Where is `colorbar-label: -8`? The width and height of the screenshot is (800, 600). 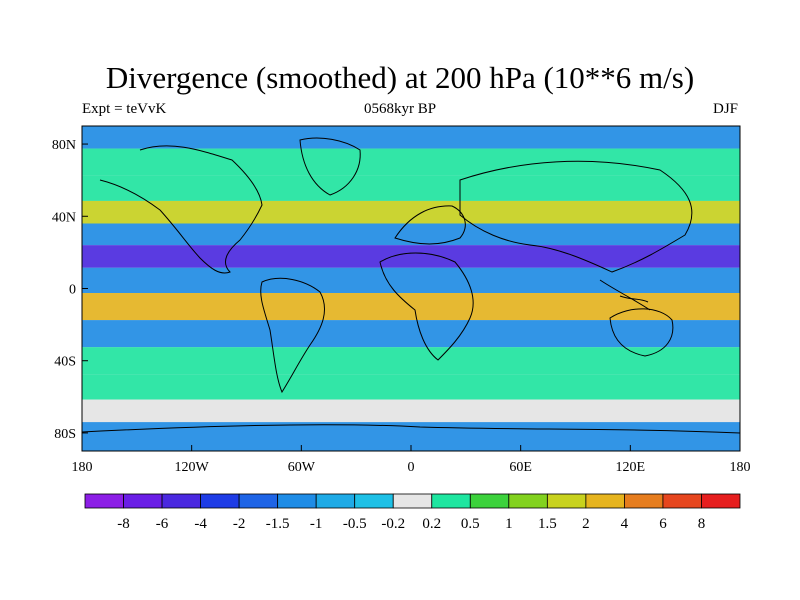
colorbar-label: -8 is located at coordinates (123, 524).